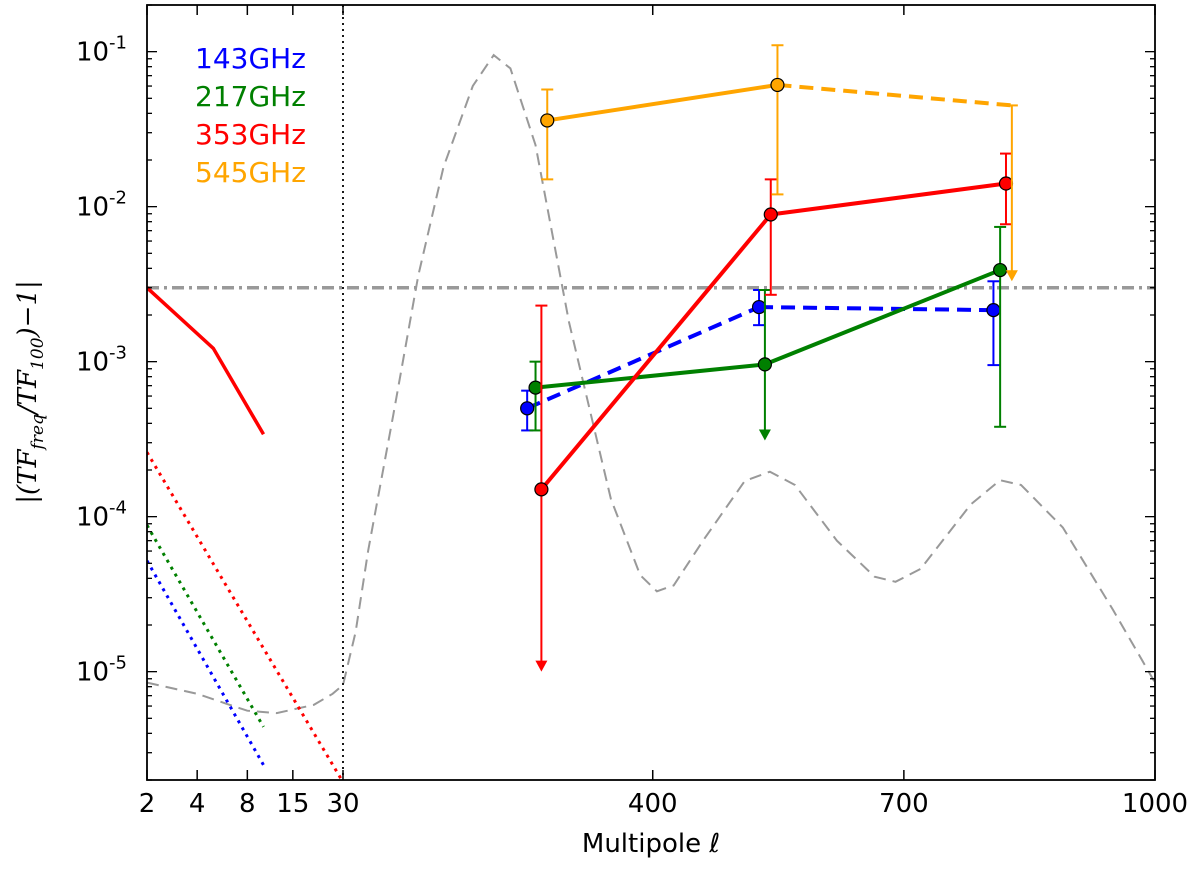  I want to click on y-axis-label: |(TFfreq/TF100)−1|, so click(30, 392).